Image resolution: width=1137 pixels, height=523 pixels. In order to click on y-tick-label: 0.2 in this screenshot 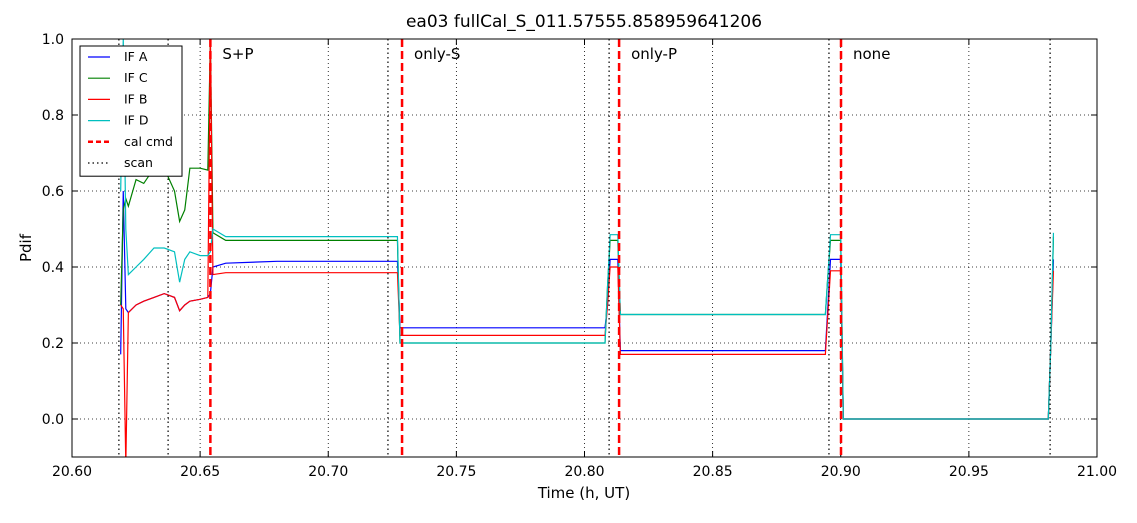, I will do `click(53, 344)`.